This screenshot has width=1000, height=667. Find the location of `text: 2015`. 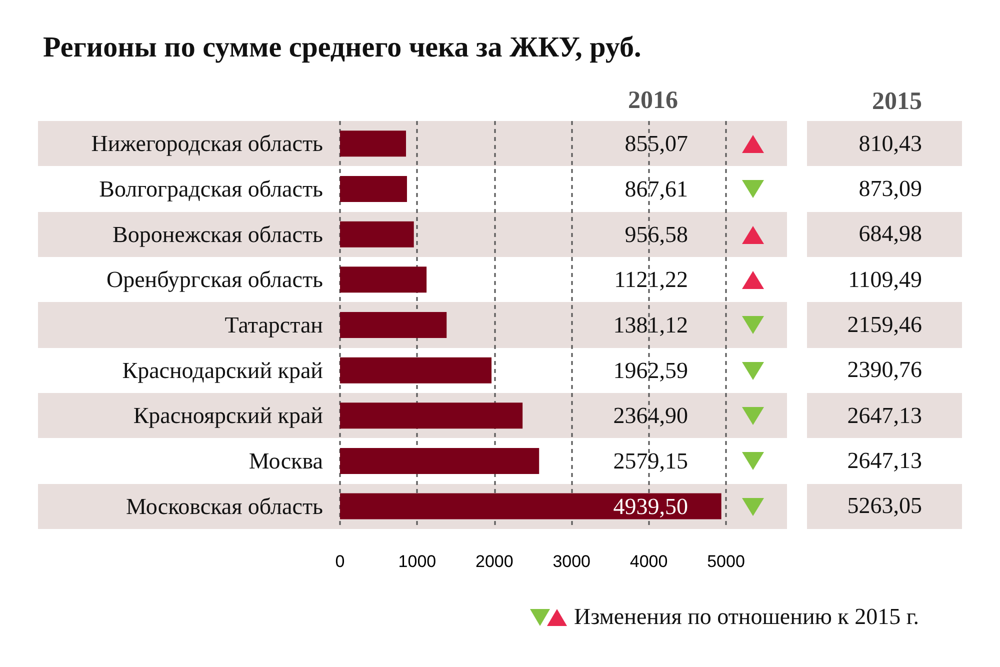

text: 2015 is located at coordinates (897, 102).